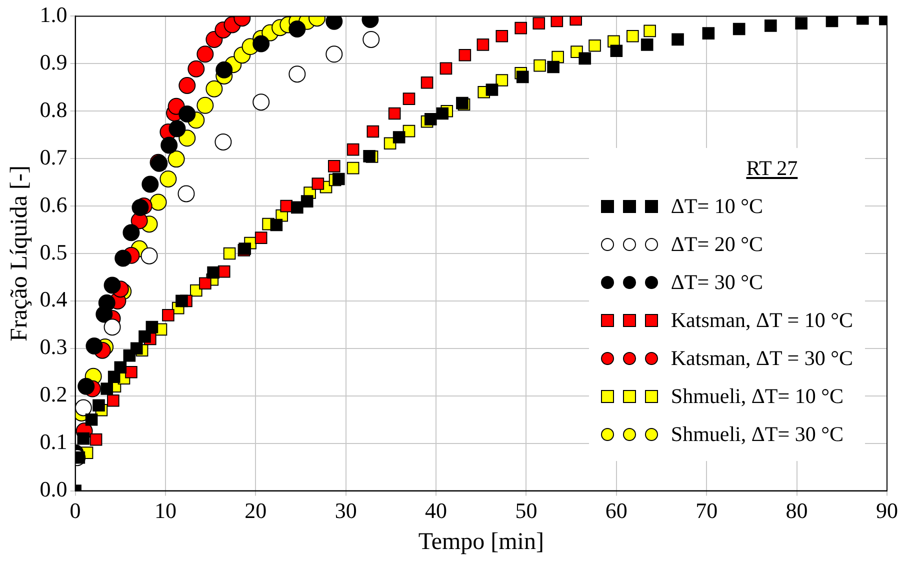 This screenshot has height=561, width=917. I want to click on legend-label: ΔT= 30 °C, so click(716, 282).